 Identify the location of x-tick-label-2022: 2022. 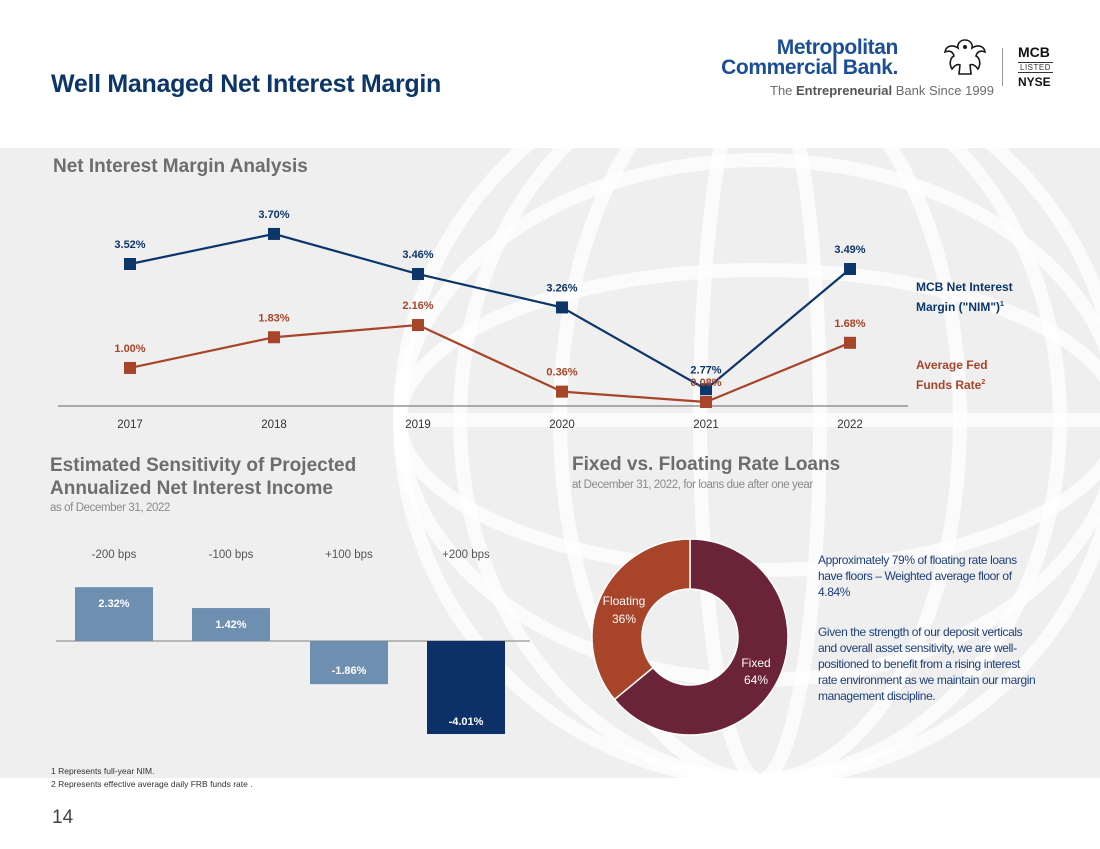
(850, 425).